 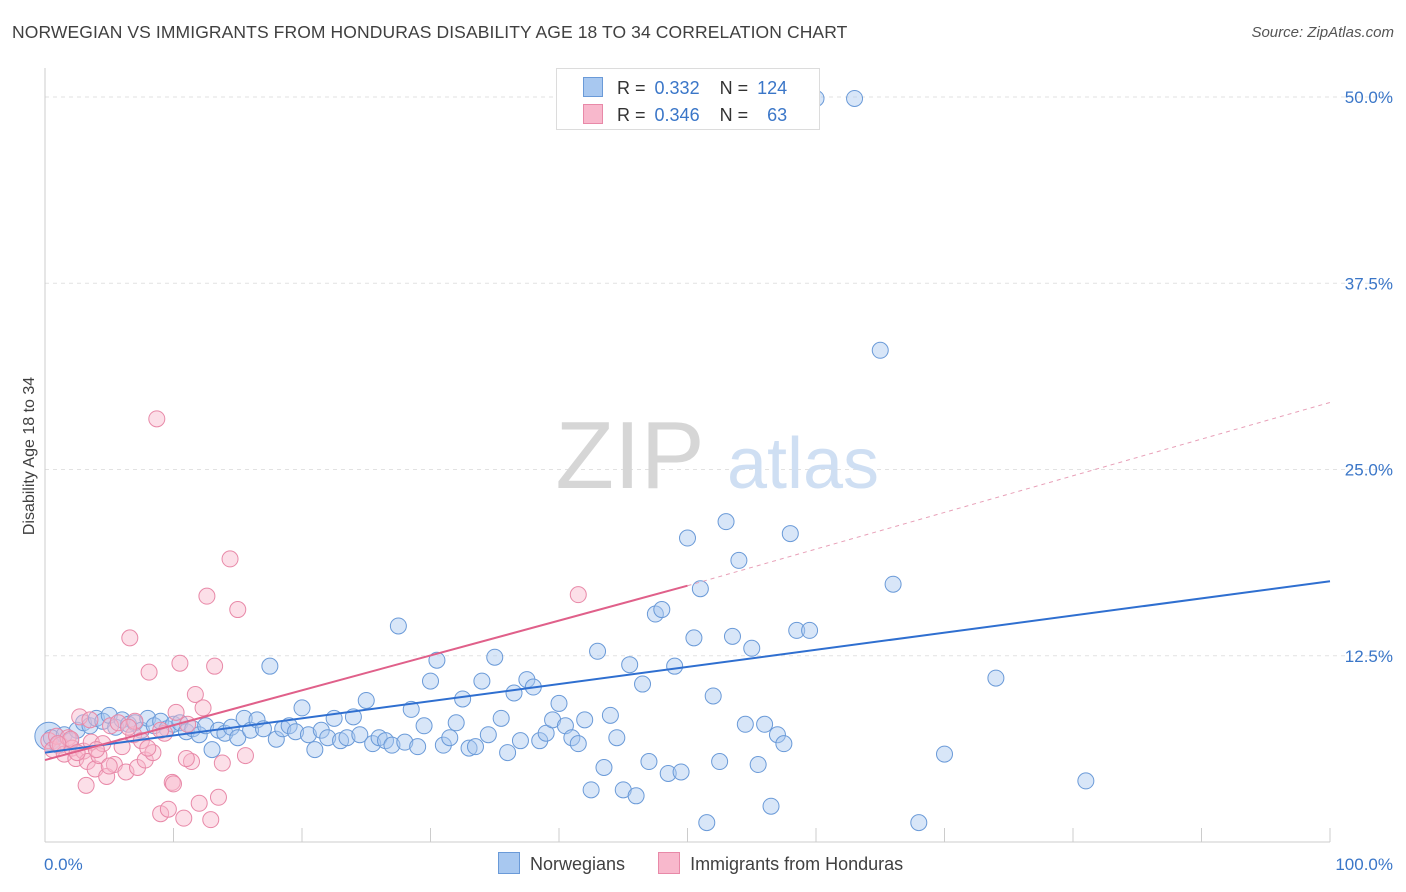 I want to click on y-tick-label: 50.0%, so click(x=1369, y=97).